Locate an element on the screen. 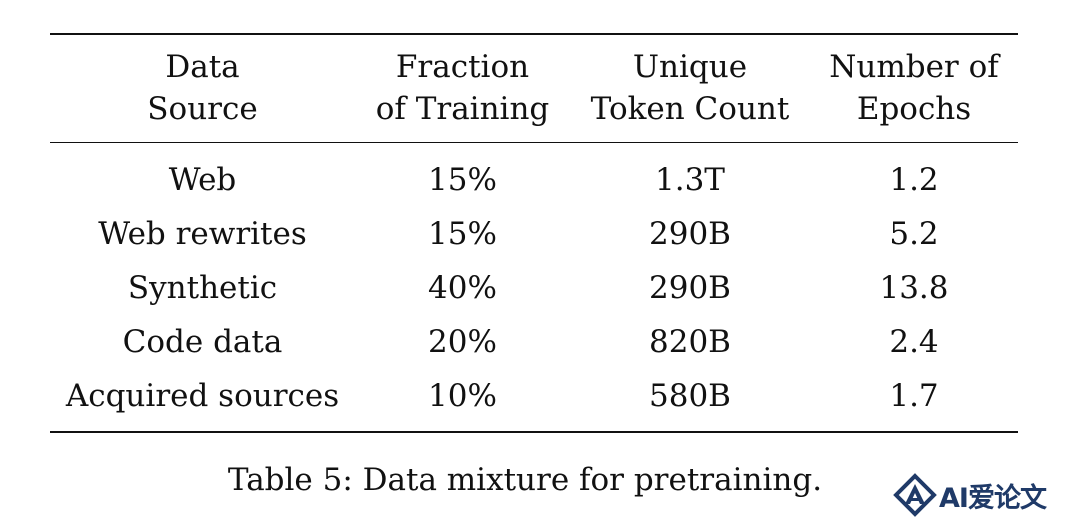 This screenshot has height=529, width=1080. cell-epochs: 2.4 is located at coordinates (914, 342).